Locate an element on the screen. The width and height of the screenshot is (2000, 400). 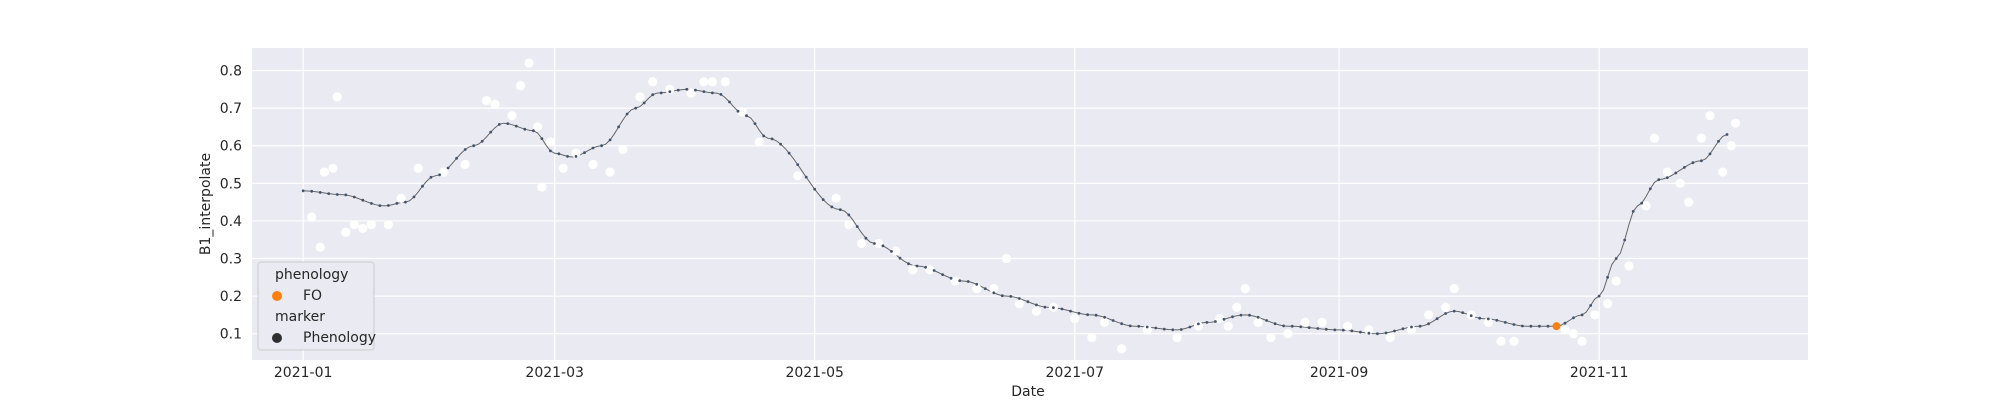
x-tick-label: 2021-09 is located at coordinates (1339, 373).